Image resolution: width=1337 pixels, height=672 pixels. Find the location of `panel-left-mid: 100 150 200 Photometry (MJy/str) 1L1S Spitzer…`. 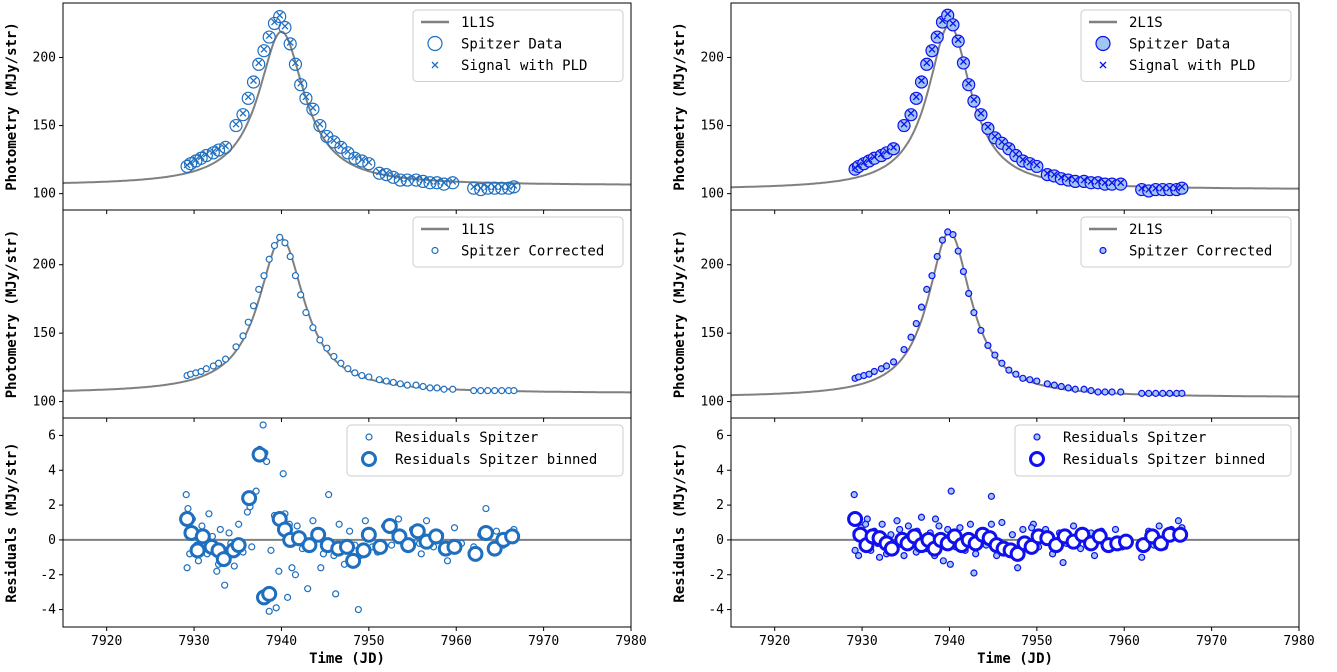

panel-left-mid: 100 150 200 Photometry (MJy/str) 1L1S Spitzer… is located at coordinates (318, 315).